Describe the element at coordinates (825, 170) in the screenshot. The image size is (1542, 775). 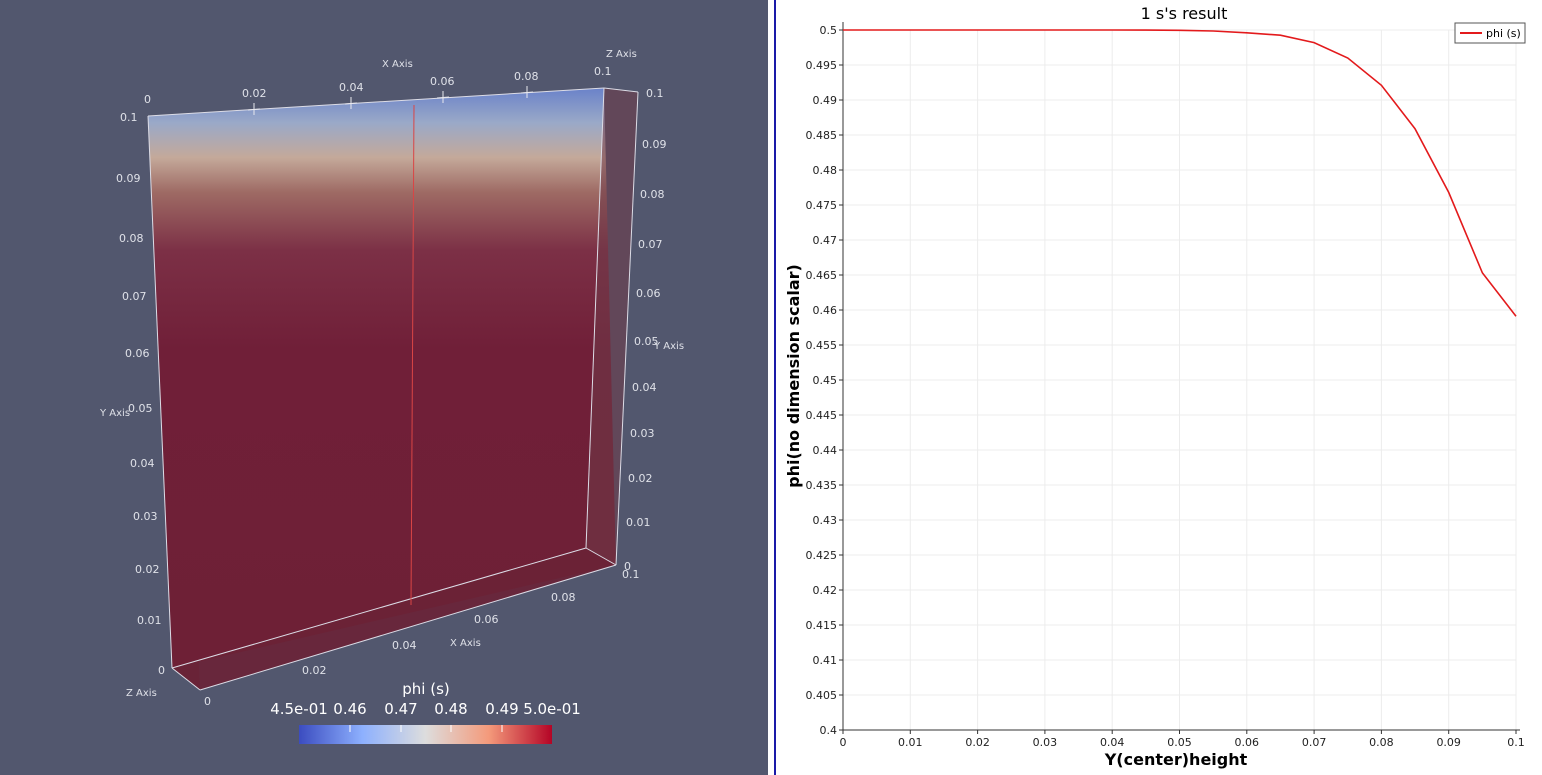
I see `y-tick-label: 0.48` at that location.